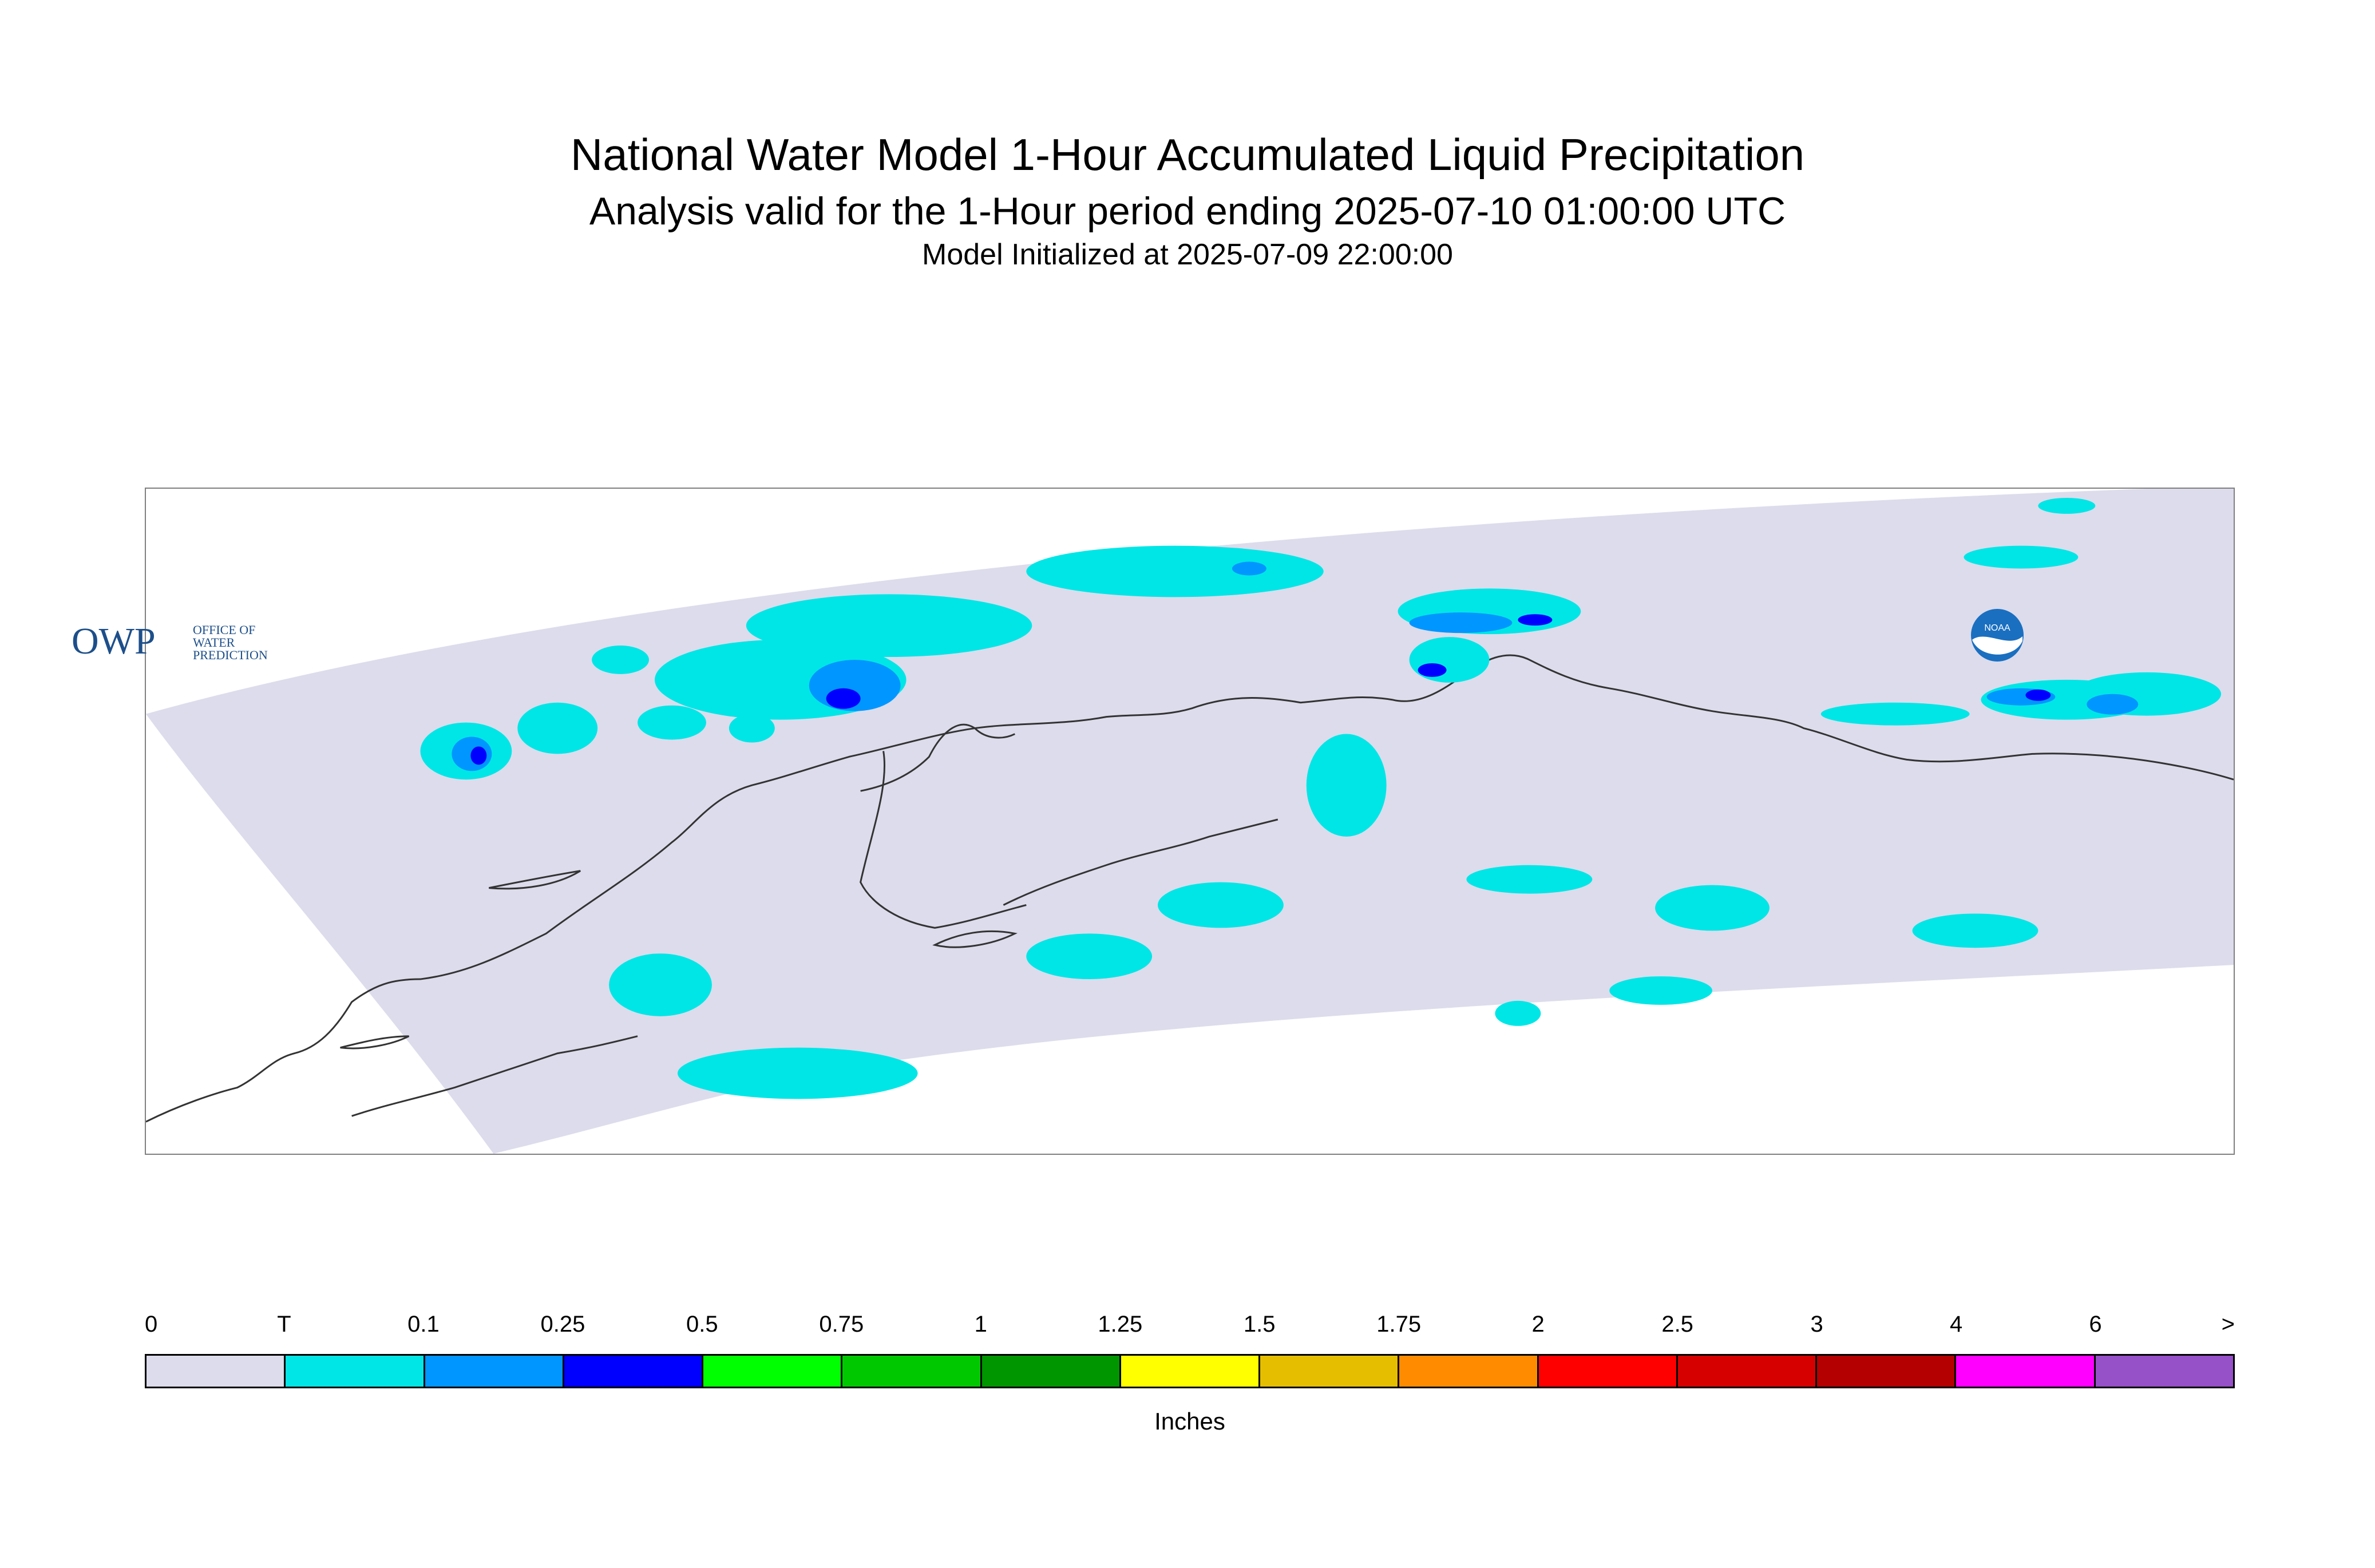 The image size is (2375, 1568). What do you see at coordinates (460, 960) in the screenshot?
I see `coastline-islands` at bounding box center [460, 960].